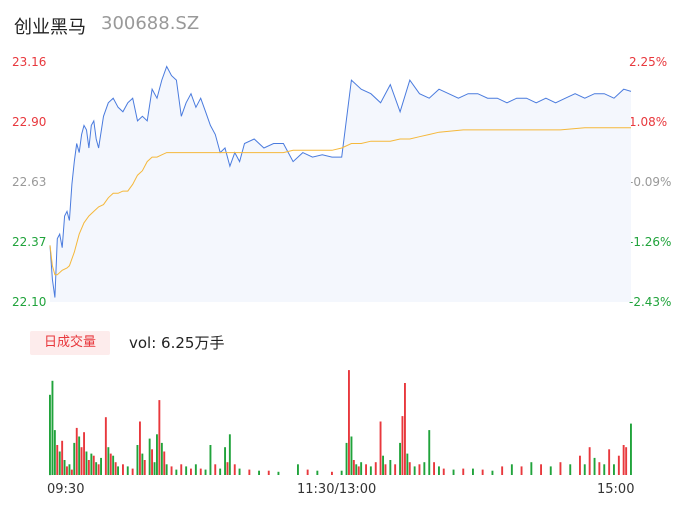  I want to click on y-pct-tick: 1.08%, so click(648, 122).